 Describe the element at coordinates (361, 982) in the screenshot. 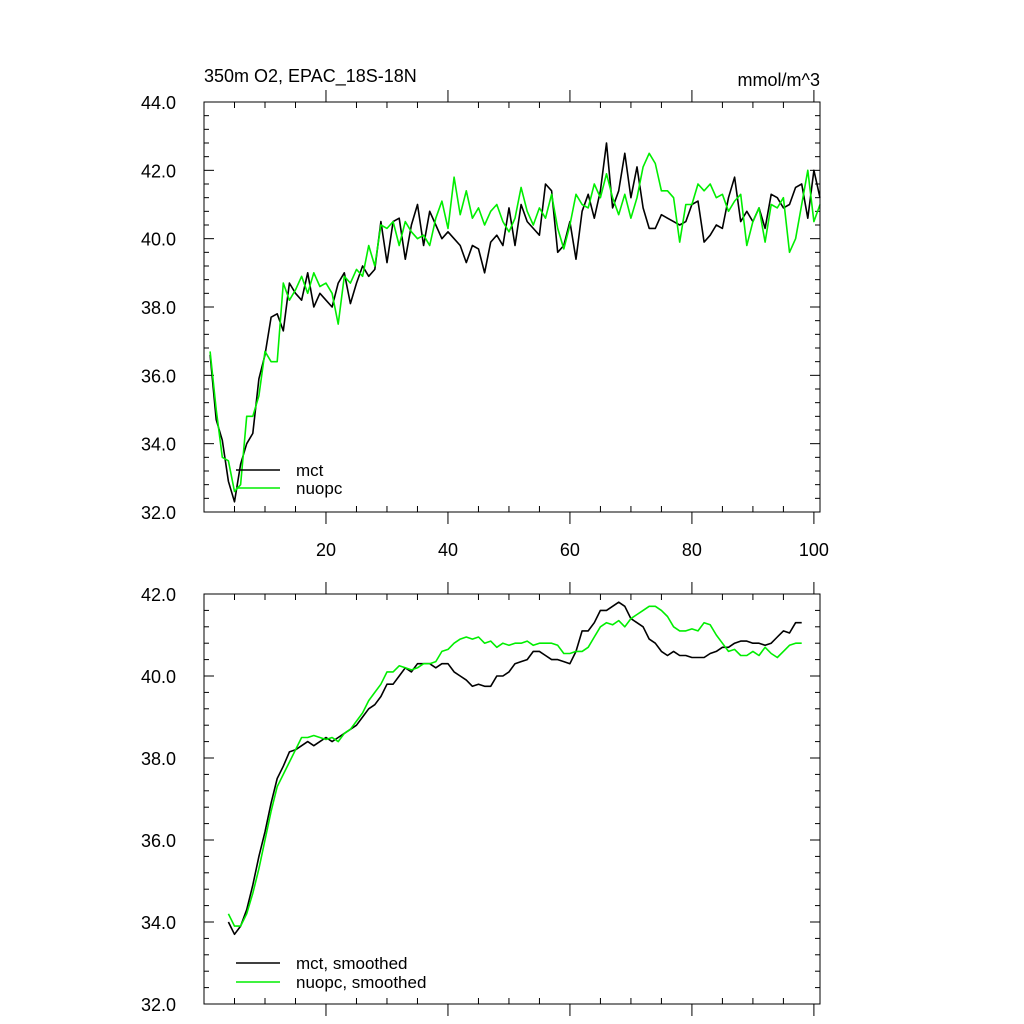

I see `legend-label: nuopc, smoothed` at that location.